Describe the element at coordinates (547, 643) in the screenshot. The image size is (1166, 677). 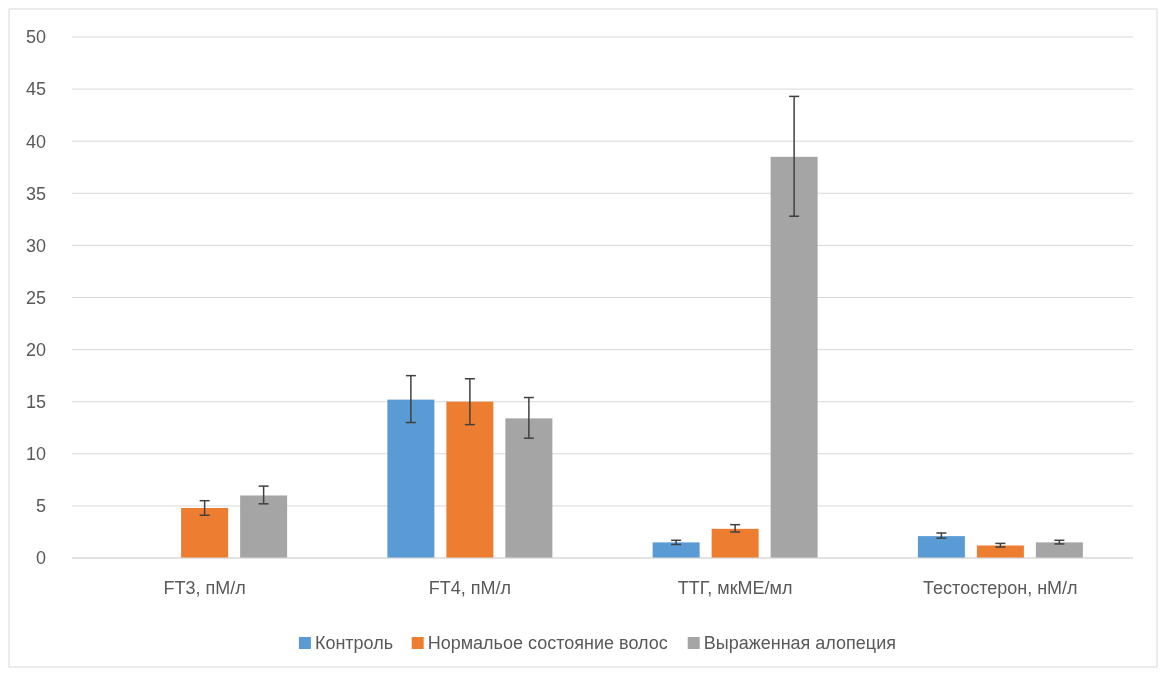
I see `legend-label: Нормальое состояние волос` at that location.